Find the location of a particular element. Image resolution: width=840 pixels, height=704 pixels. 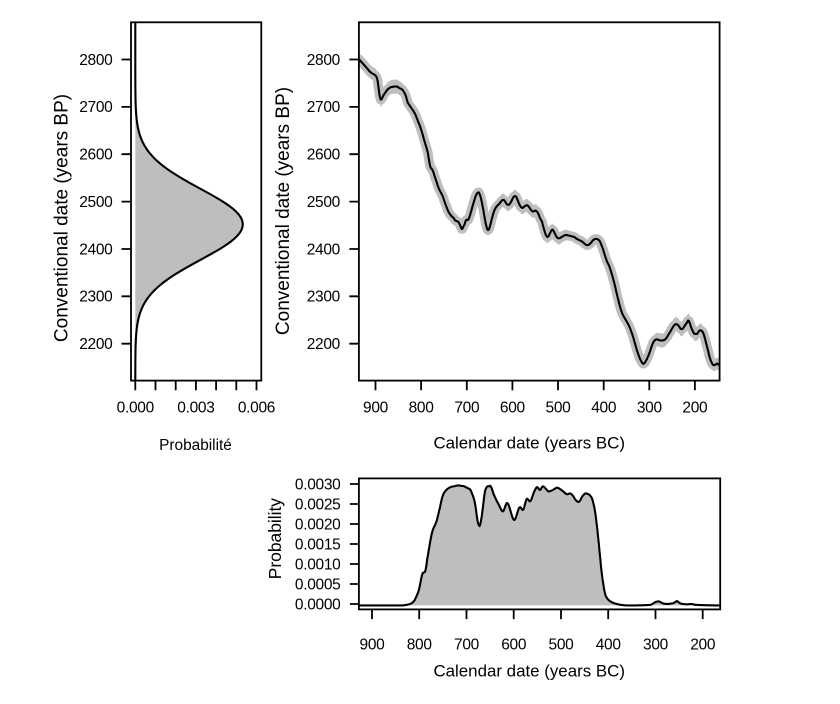

svg-text: 0.0010 is located at coordinates (318, 564).